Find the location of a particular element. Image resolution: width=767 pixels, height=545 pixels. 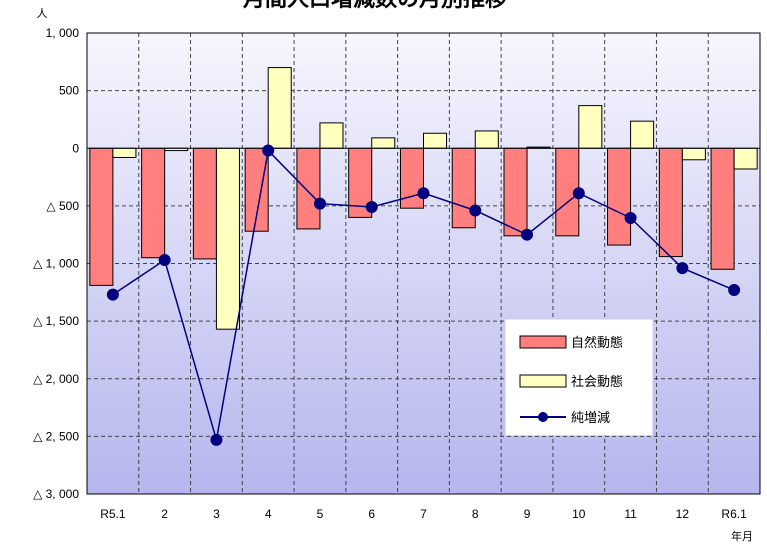

x-axis-unit: 年月 is located at coordinates (742, 536).